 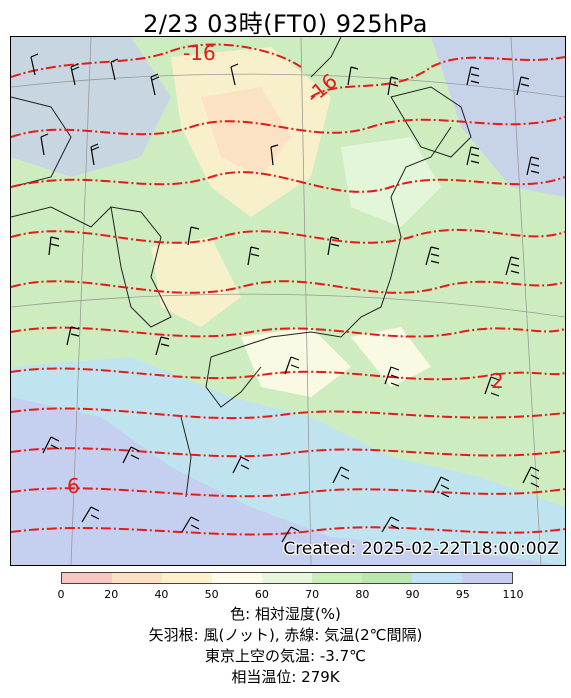 What do you see at coordinates (362, 594) in the screenshot?
I see `colorbar-tick-label: 80` at bounding box center [362, 594].